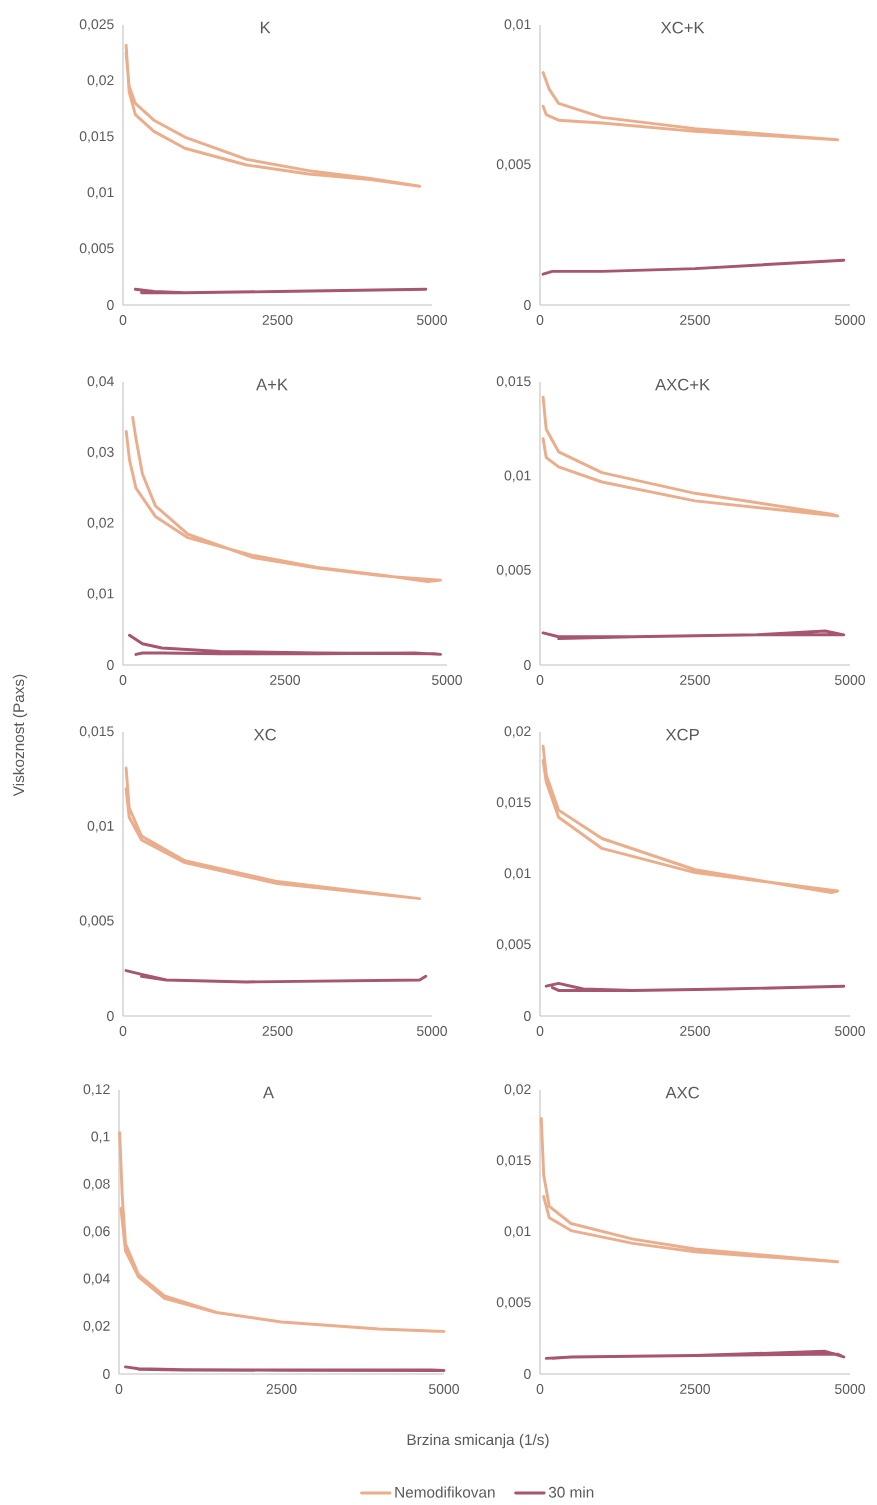  What do you see at coordinates (445, 1492) in the screenshot?
I see `legend-label: Nemodifikovan` at bounding box center [445, 1492].